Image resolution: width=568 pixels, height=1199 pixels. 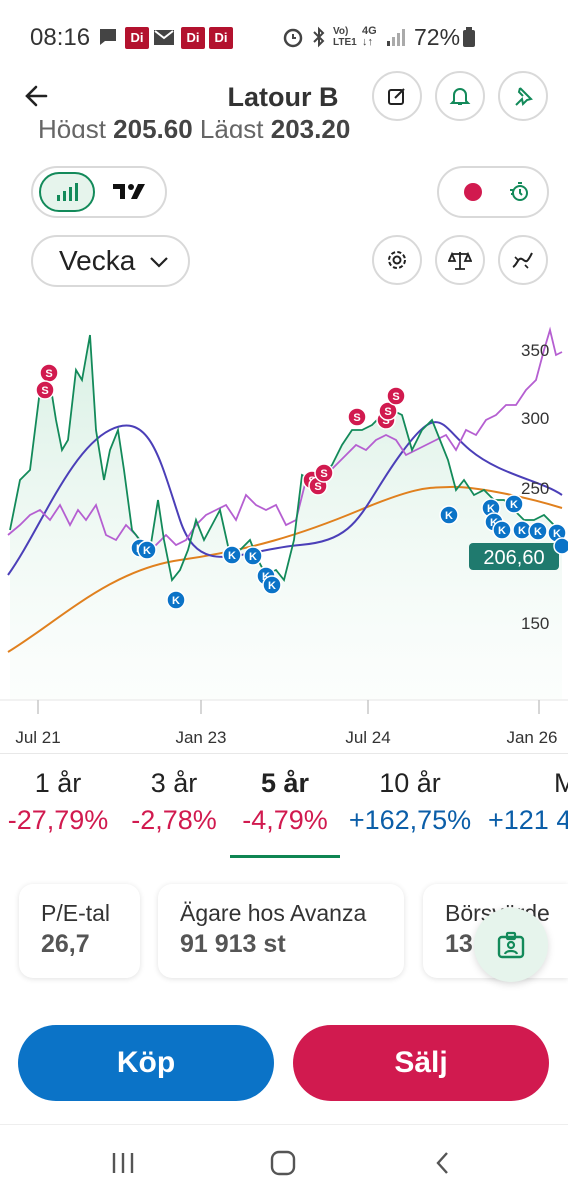 What do you see at coordinates (535, 350) in the screenshot?
I see `y-tick-350: 350` at bounding box center [535, 350].